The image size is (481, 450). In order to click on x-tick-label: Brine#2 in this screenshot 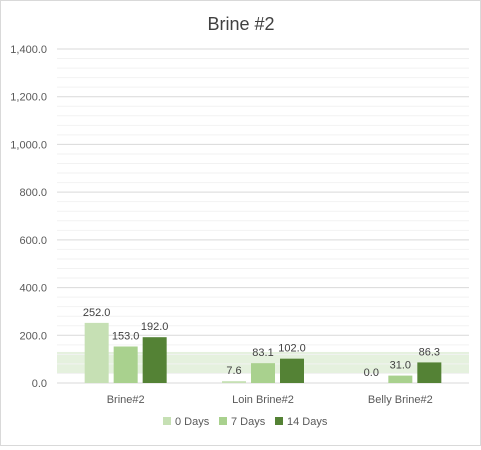, I will do `click(126, 400)`.